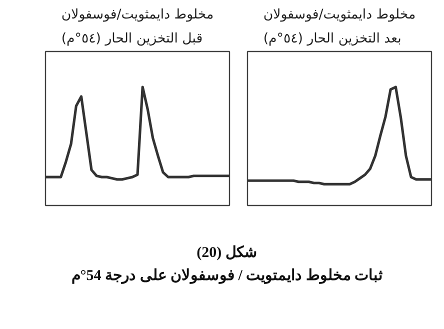 Image resolution: width=444 pixels, height=329 pixels. What do you see at coordinates (137, 27) in the screenshot?
I see `chart-title: مخلوط دايمثويت/فوسفولان قبل التخزين الحار (٥٤°م)` at bounding box center [137, 27].